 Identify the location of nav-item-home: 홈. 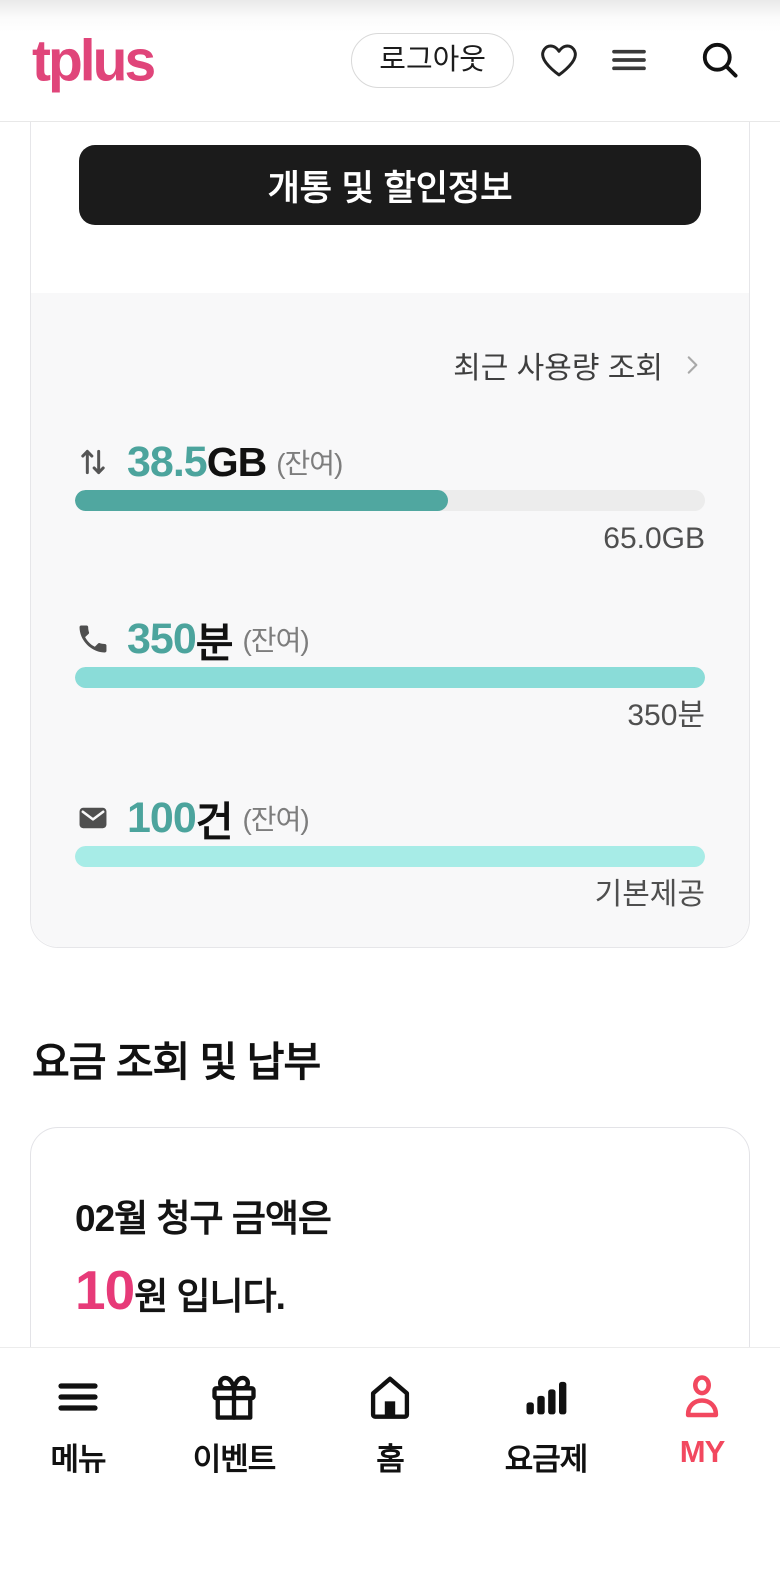
(390, 1466).